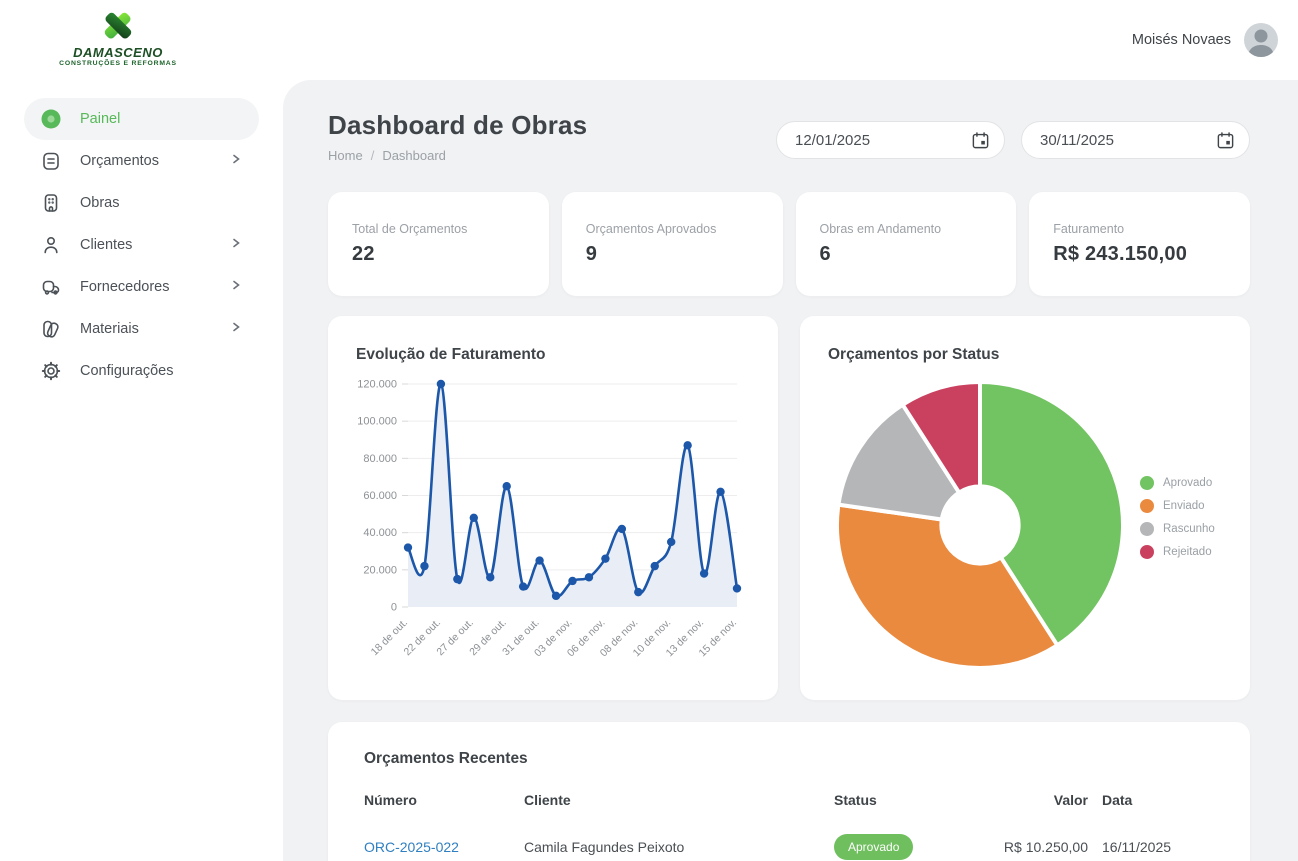 This screenshot has width=1298, height=861. I want to click on sidebar-item-orcamentos: Orçamentos, so click(141, 161).